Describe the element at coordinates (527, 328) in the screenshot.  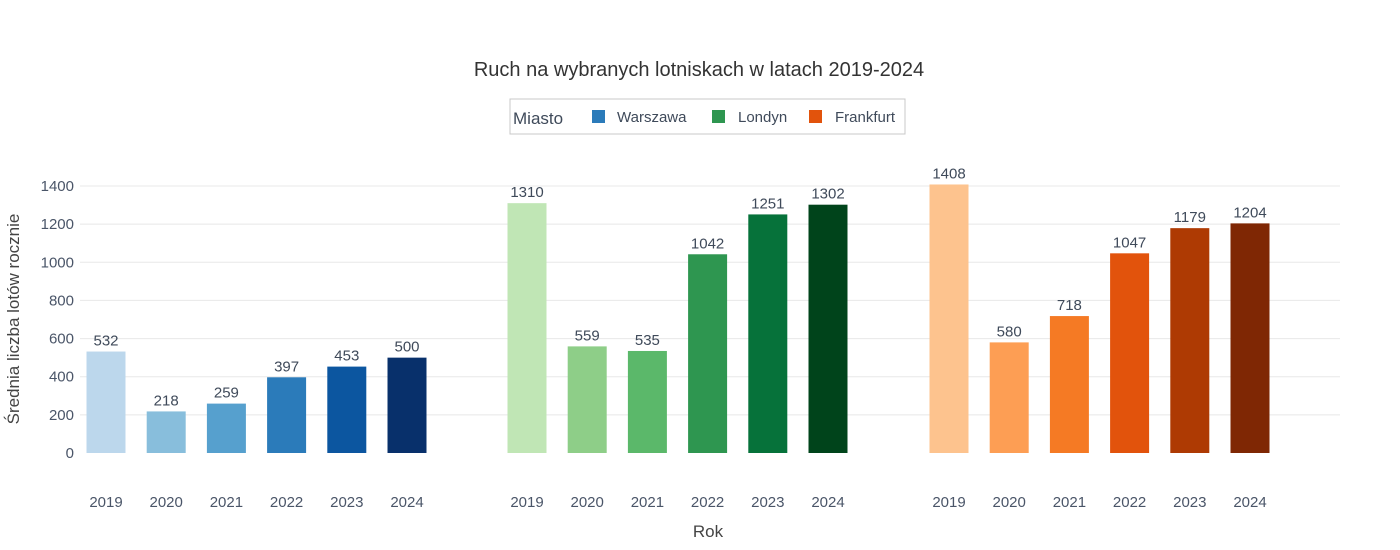
I see `bar-londyn-2019` at that location.